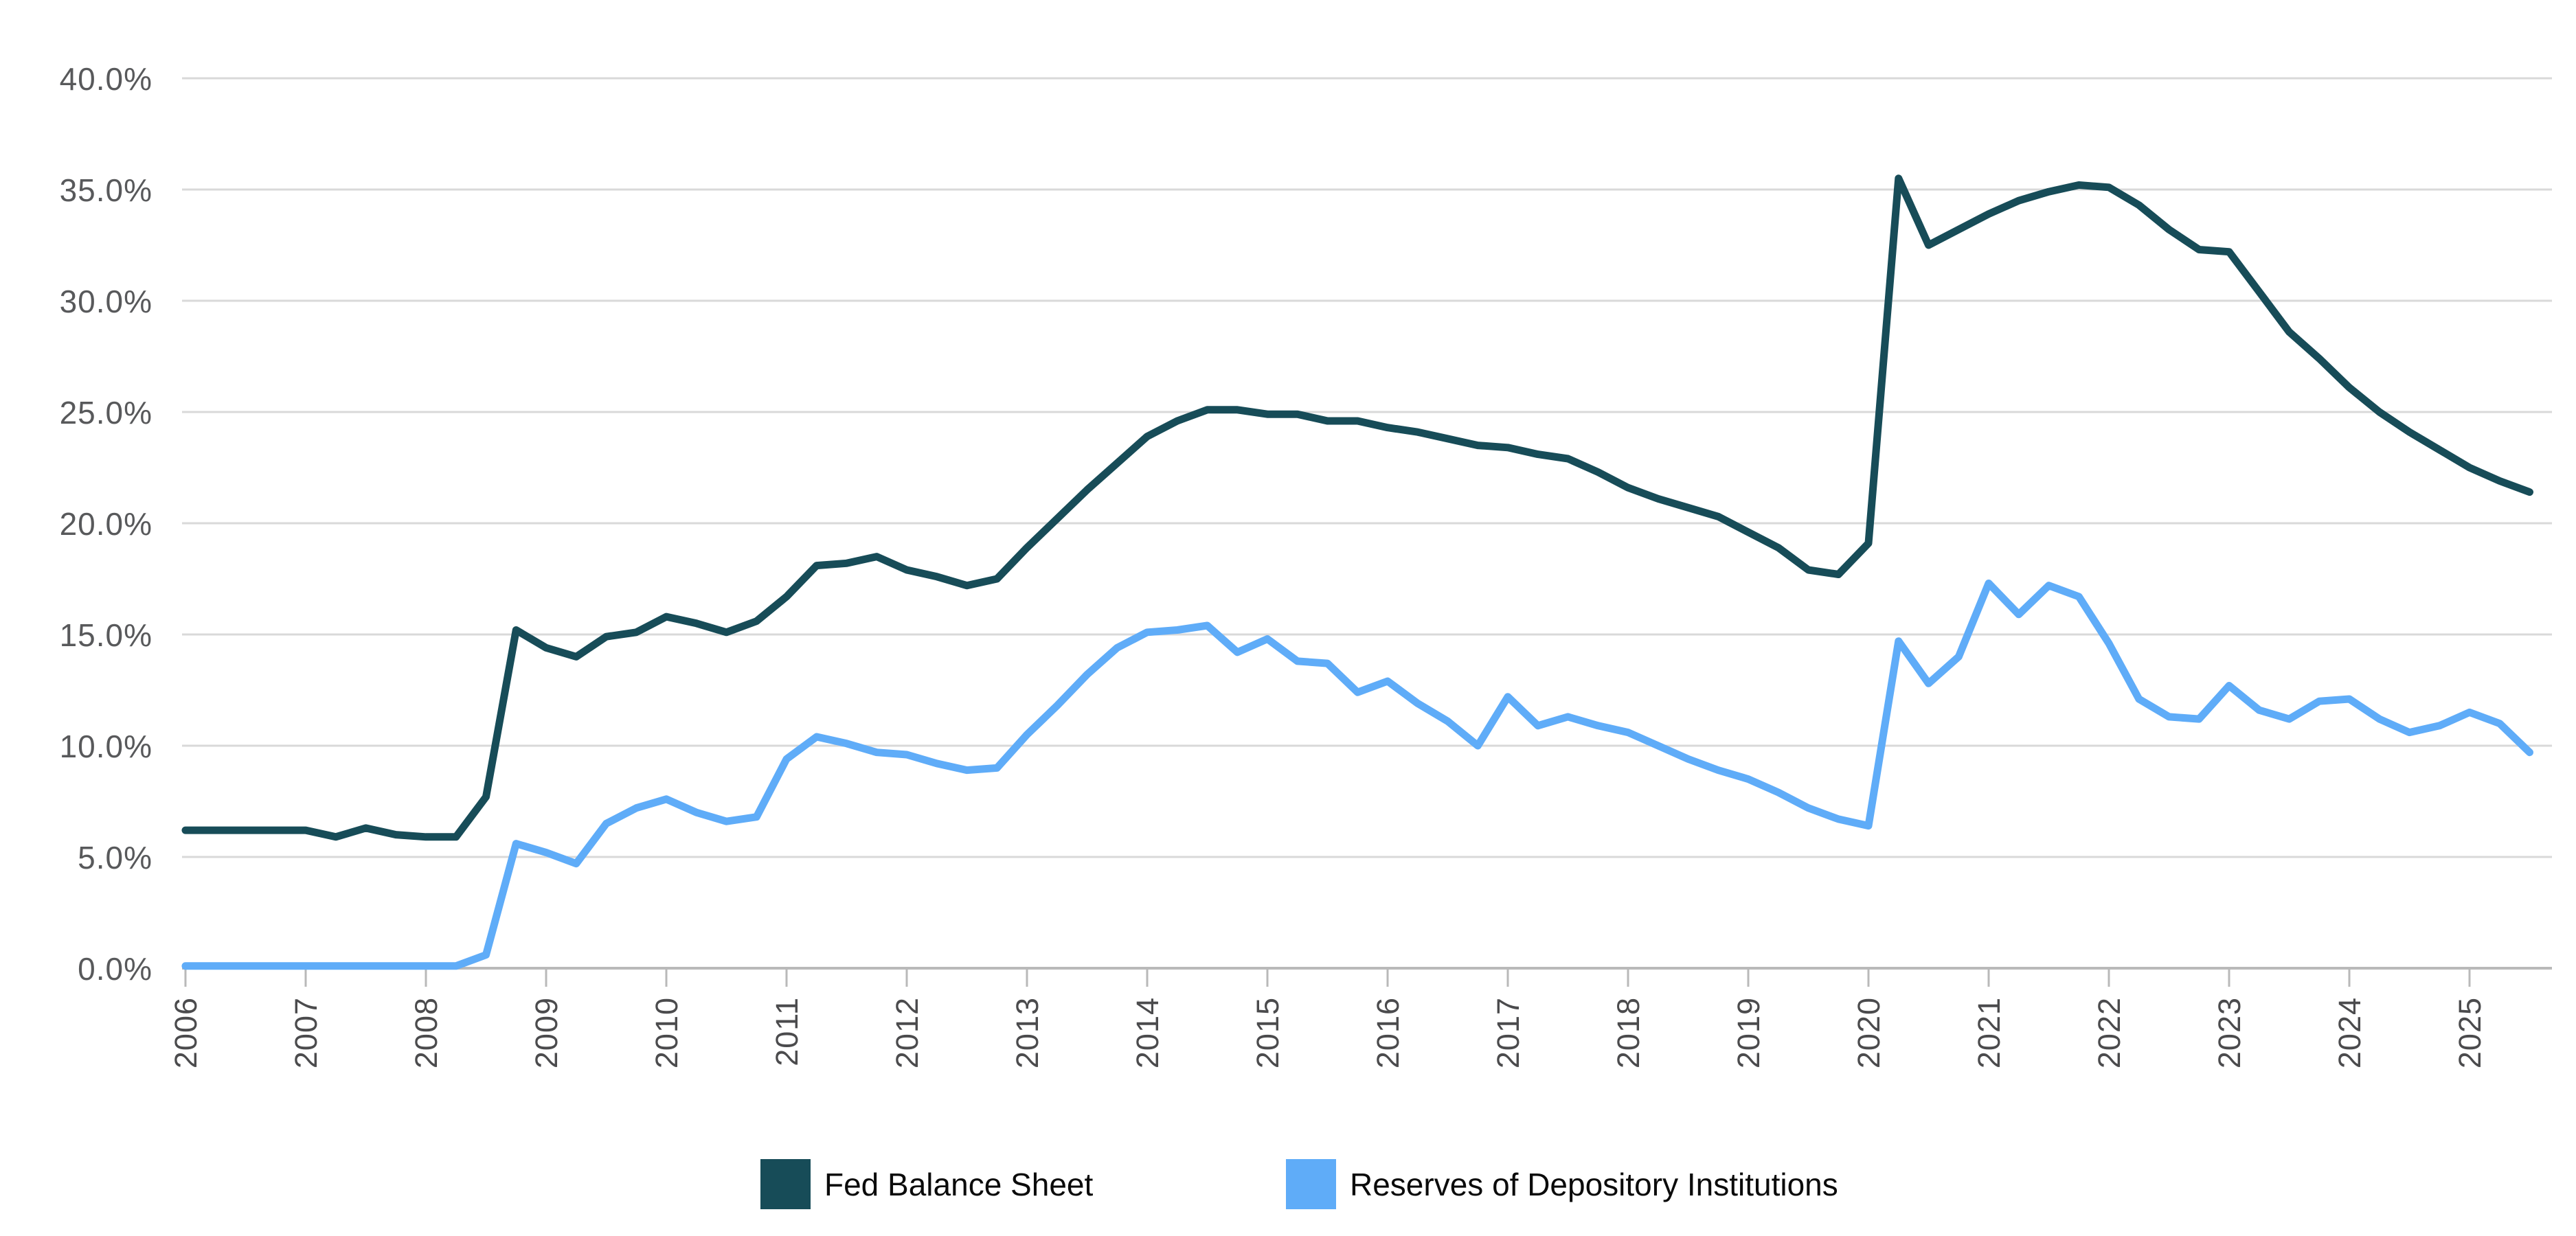 Image resolution: width=2576 pixels, height=1236 pixels. I want to click on y-axis-tick-label: 35.0%, so click(106, 190).